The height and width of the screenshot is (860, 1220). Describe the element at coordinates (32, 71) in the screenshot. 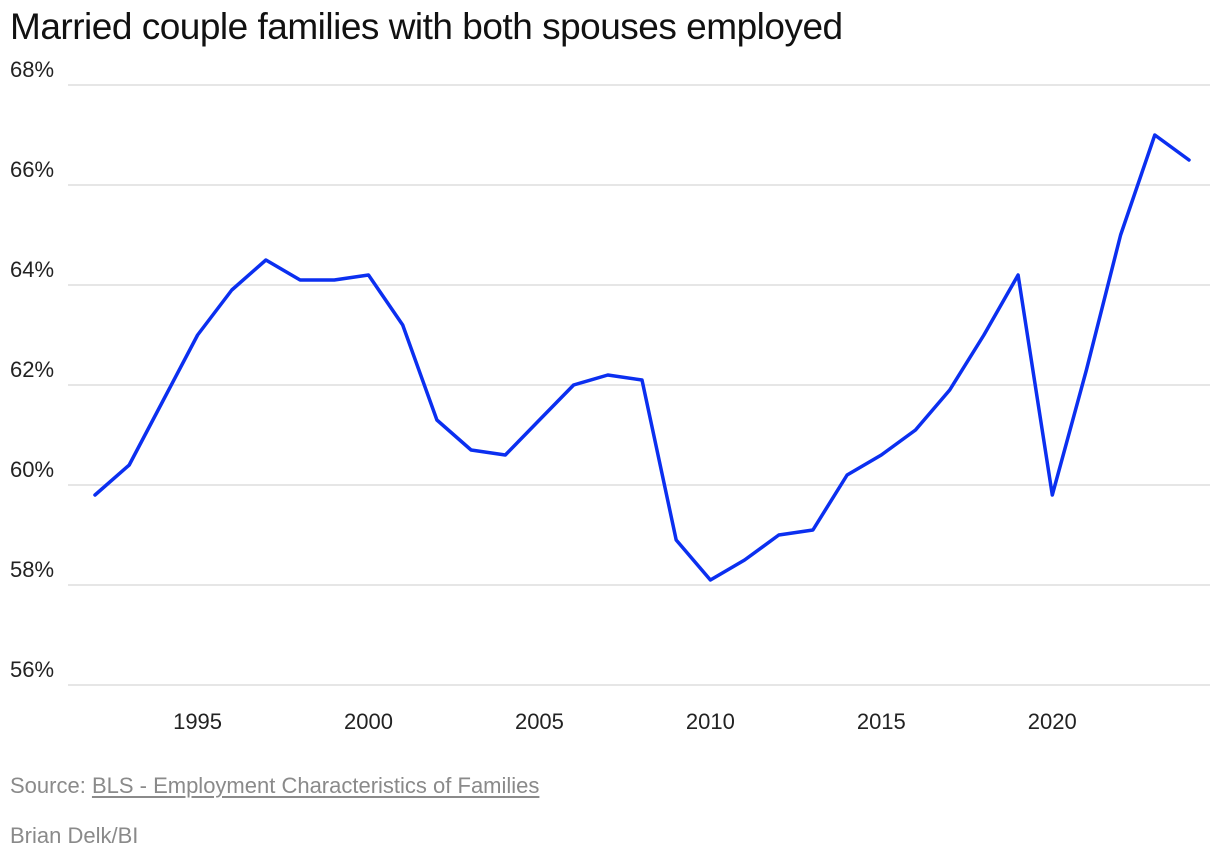

I see `y-tick-label: 68%` at that location.